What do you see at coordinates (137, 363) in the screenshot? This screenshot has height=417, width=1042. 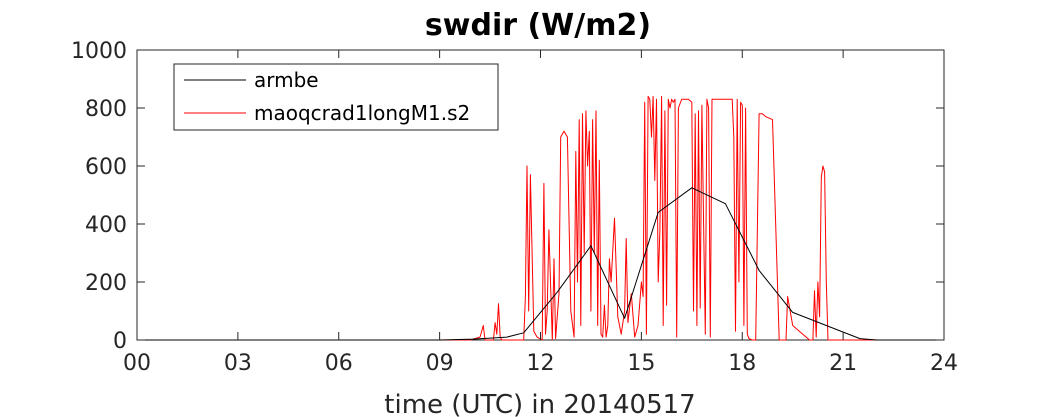 I see `x-tick-label: 00` at bounding box center [137, 363].